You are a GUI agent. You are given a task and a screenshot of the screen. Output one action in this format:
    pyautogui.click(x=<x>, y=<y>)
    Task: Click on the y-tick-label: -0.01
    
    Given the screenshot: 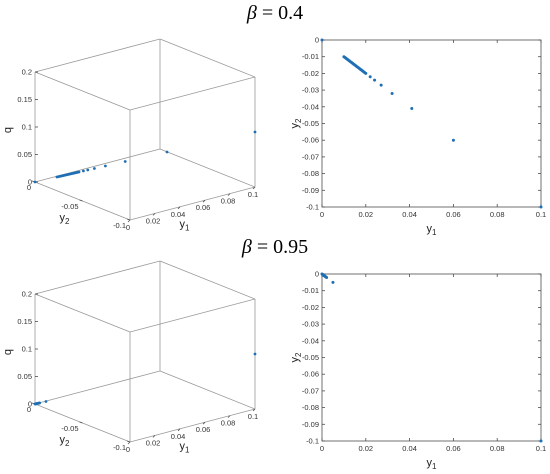 What is the action you would take?
    pyautogui.click(x=310, y=290)
    